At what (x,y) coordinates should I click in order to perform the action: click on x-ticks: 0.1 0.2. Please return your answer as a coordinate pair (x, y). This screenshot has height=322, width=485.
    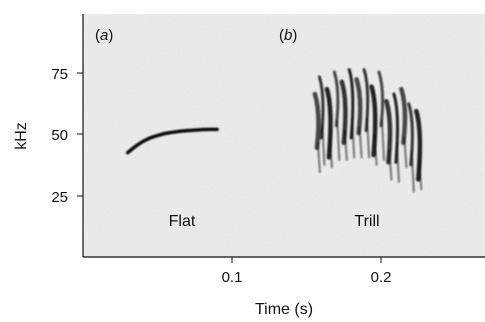
    Looking at the image, I should click on (307, 271).